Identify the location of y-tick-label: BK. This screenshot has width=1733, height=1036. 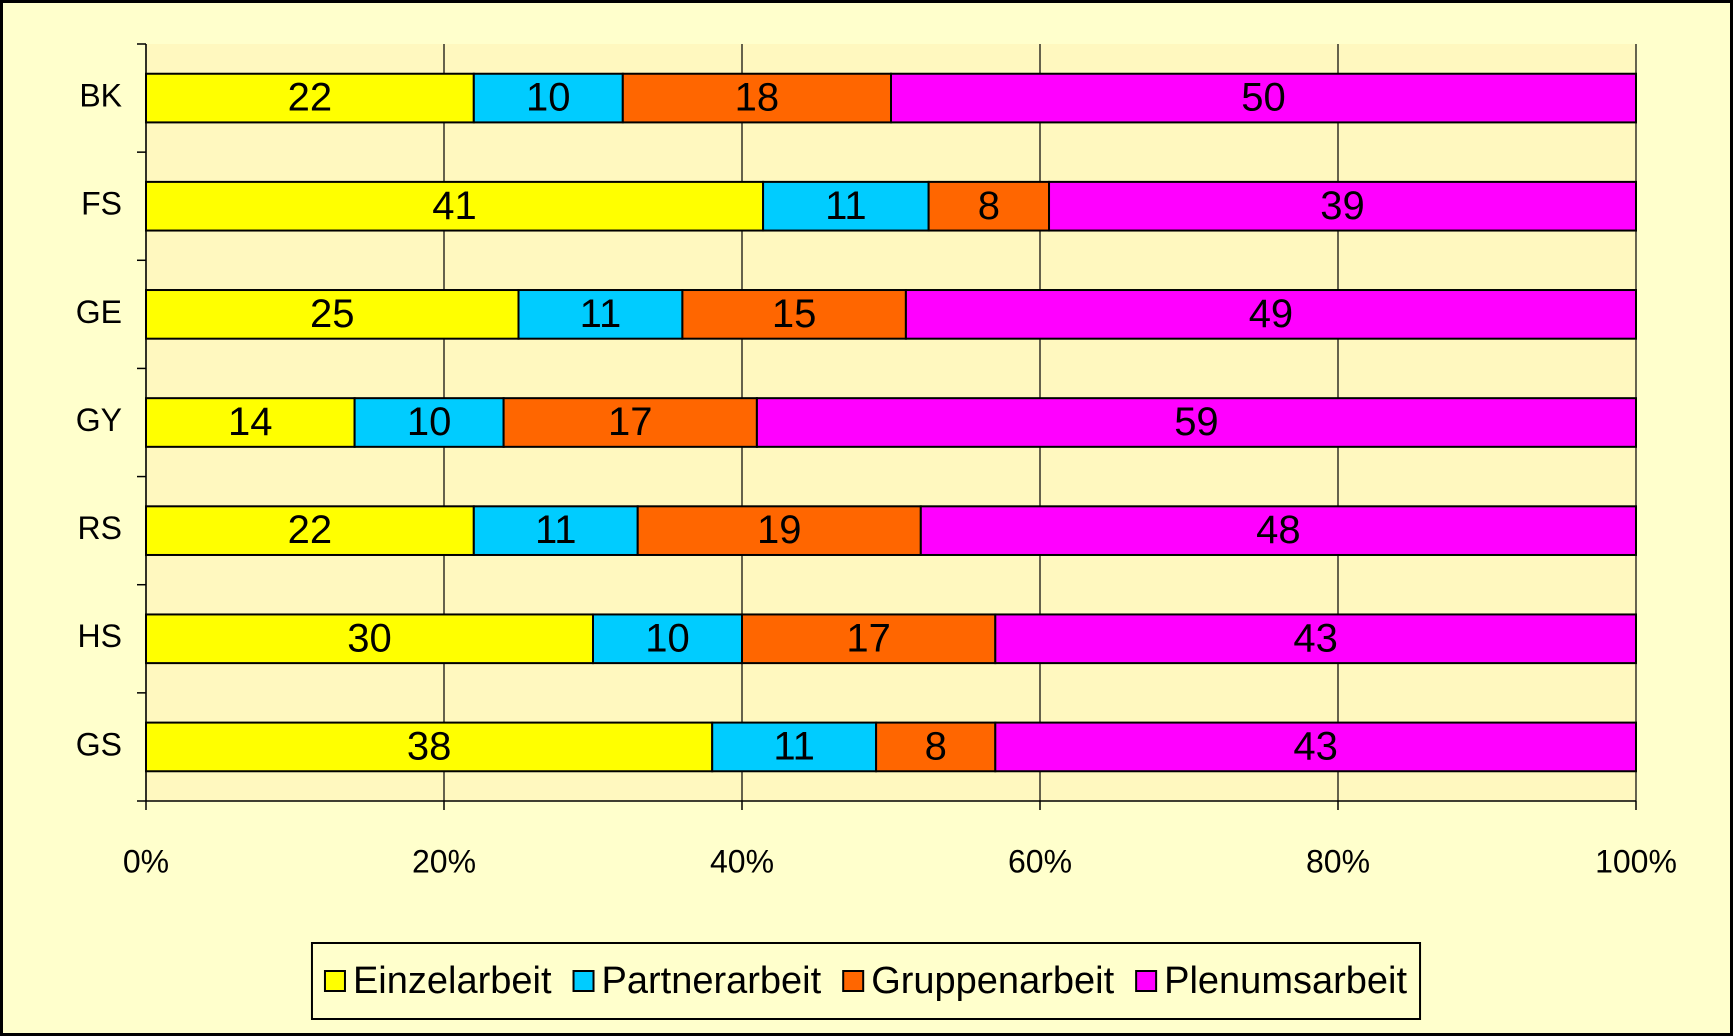
(100, 96).